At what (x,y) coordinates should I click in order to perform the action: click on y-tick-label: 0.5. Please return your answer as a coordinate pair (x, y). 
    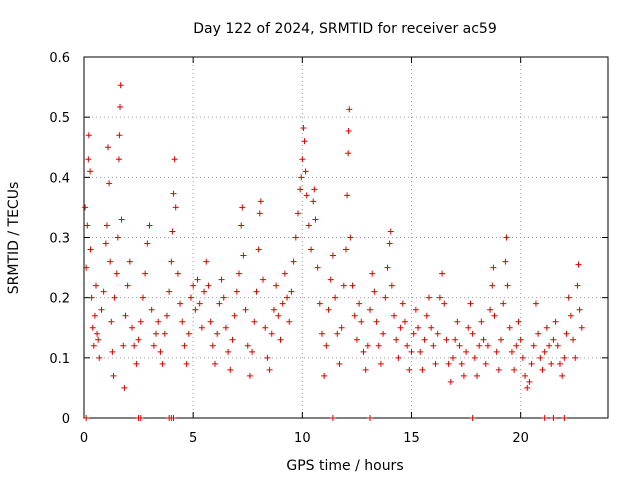
    Looking at the image, I should click on (59, 118).